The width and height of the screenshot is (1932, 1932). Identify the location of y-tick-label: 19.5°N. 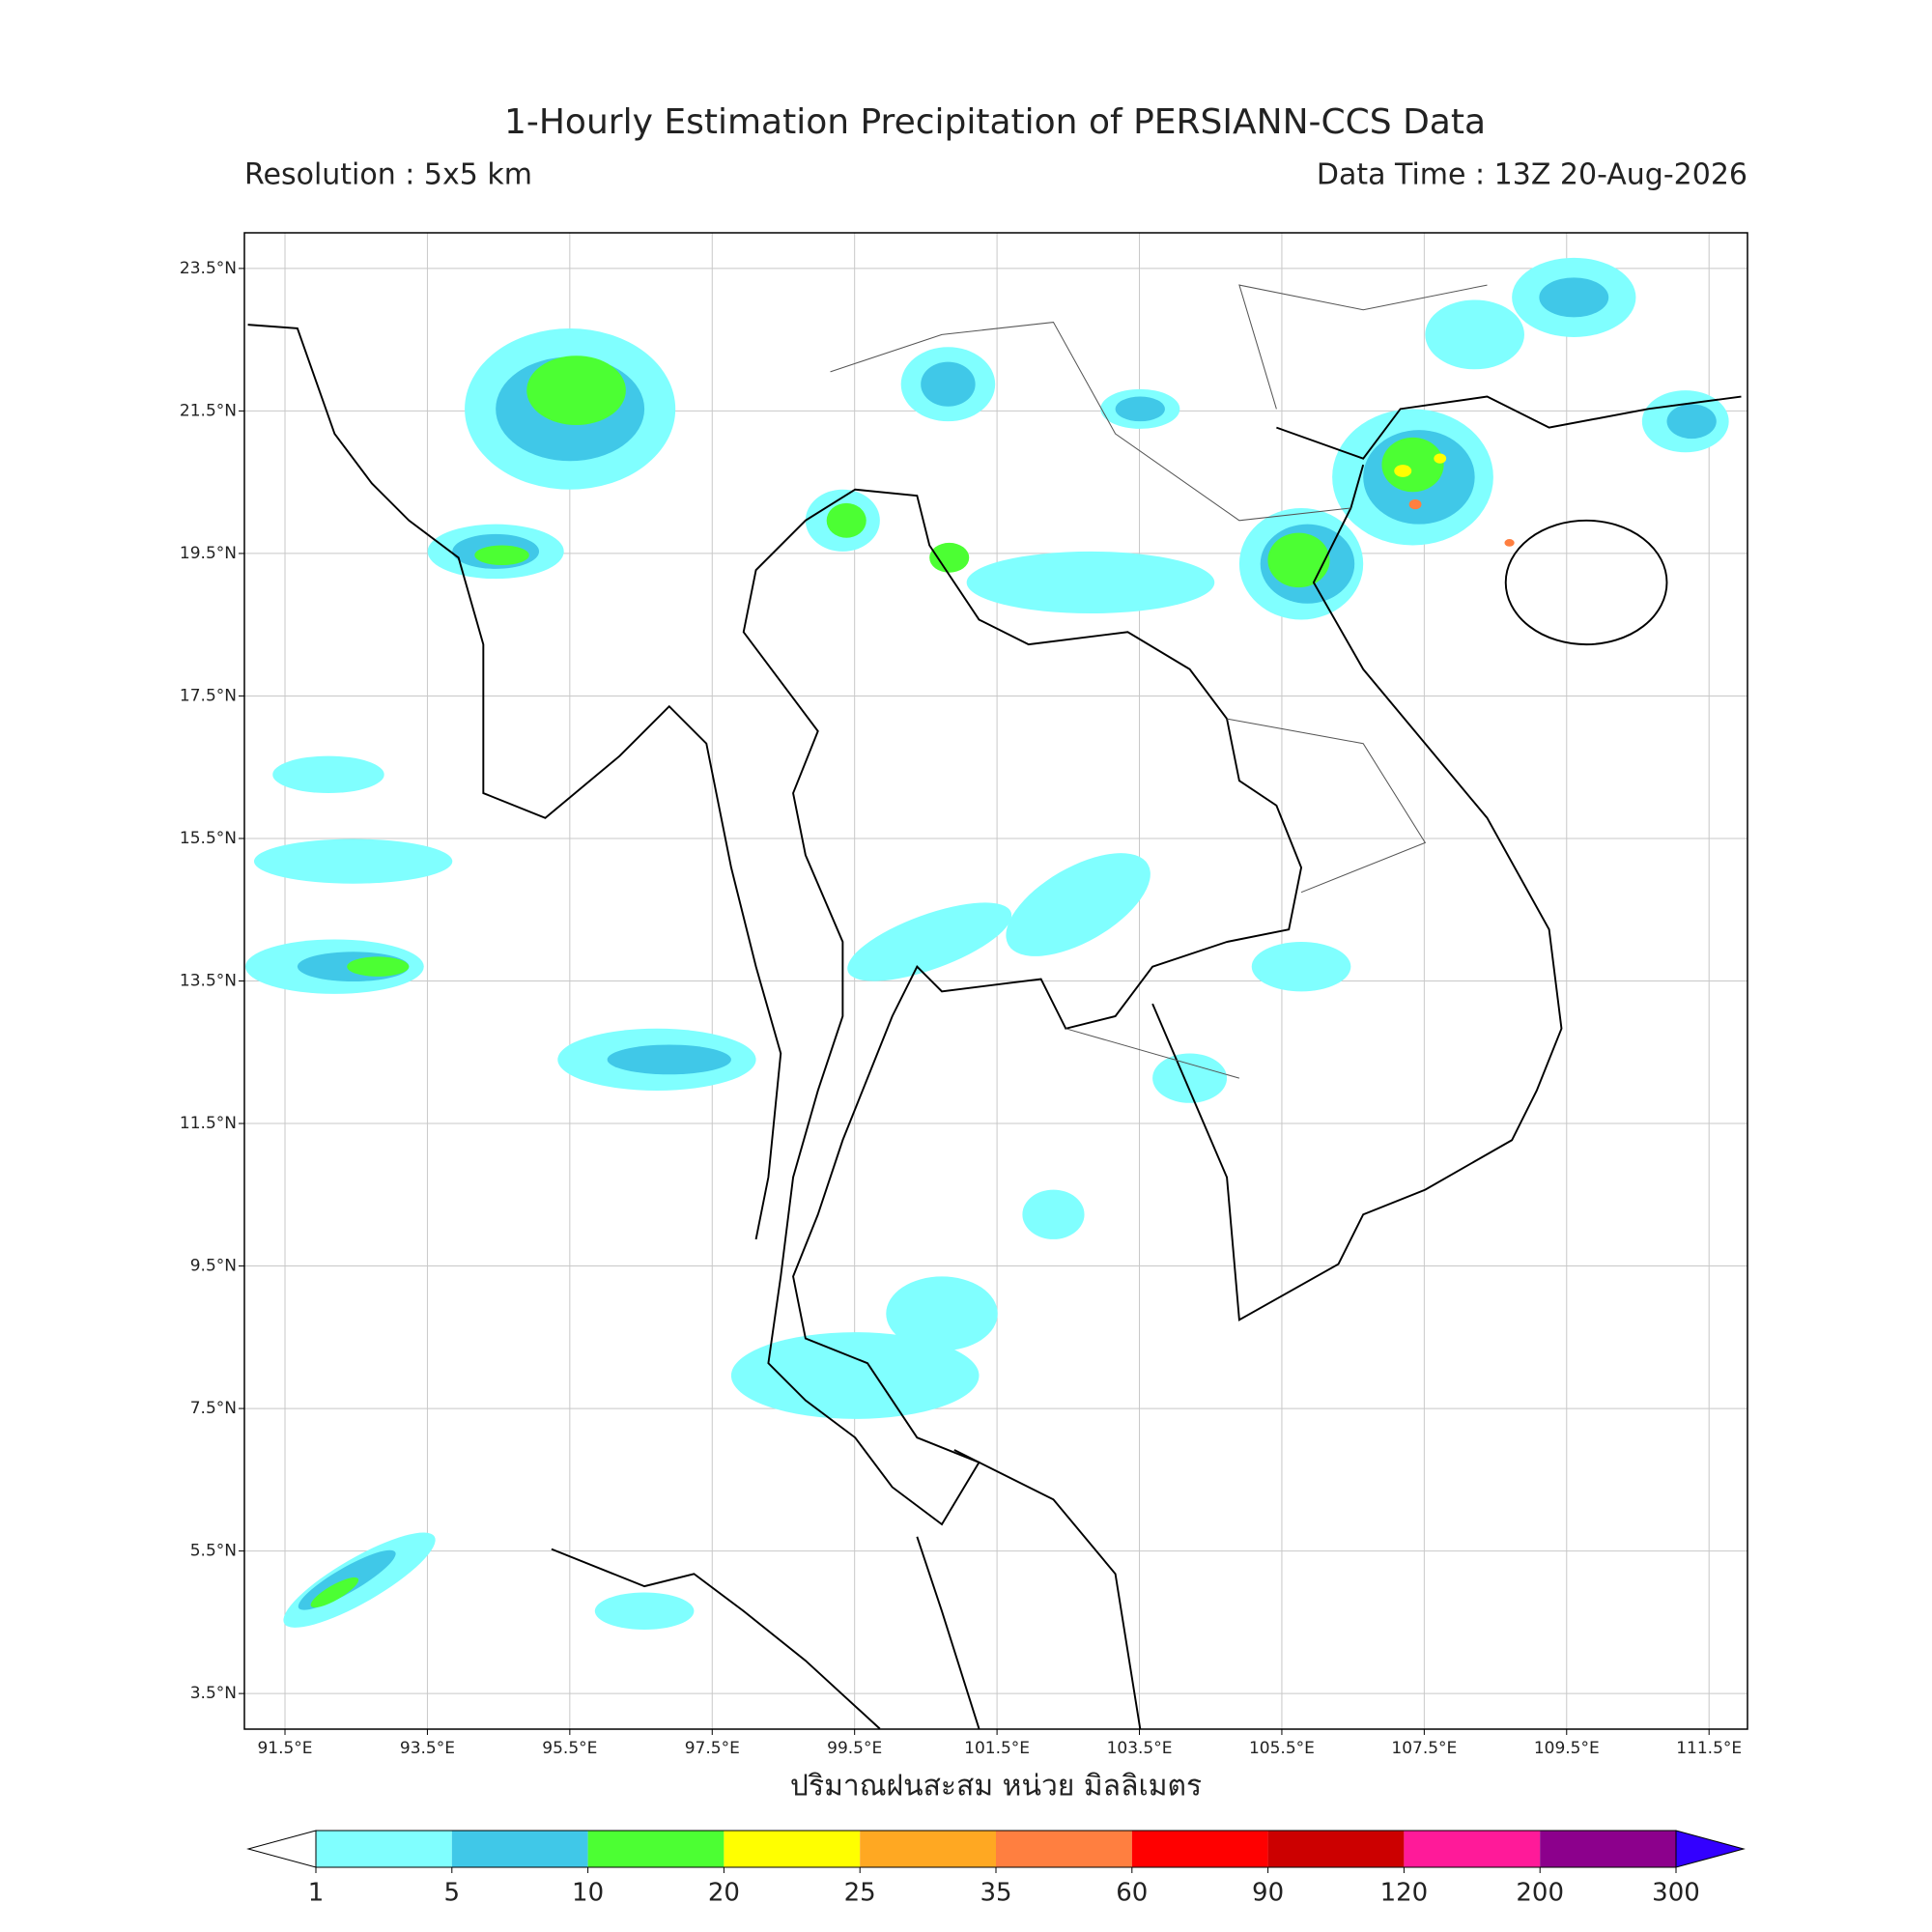
(208, 553).